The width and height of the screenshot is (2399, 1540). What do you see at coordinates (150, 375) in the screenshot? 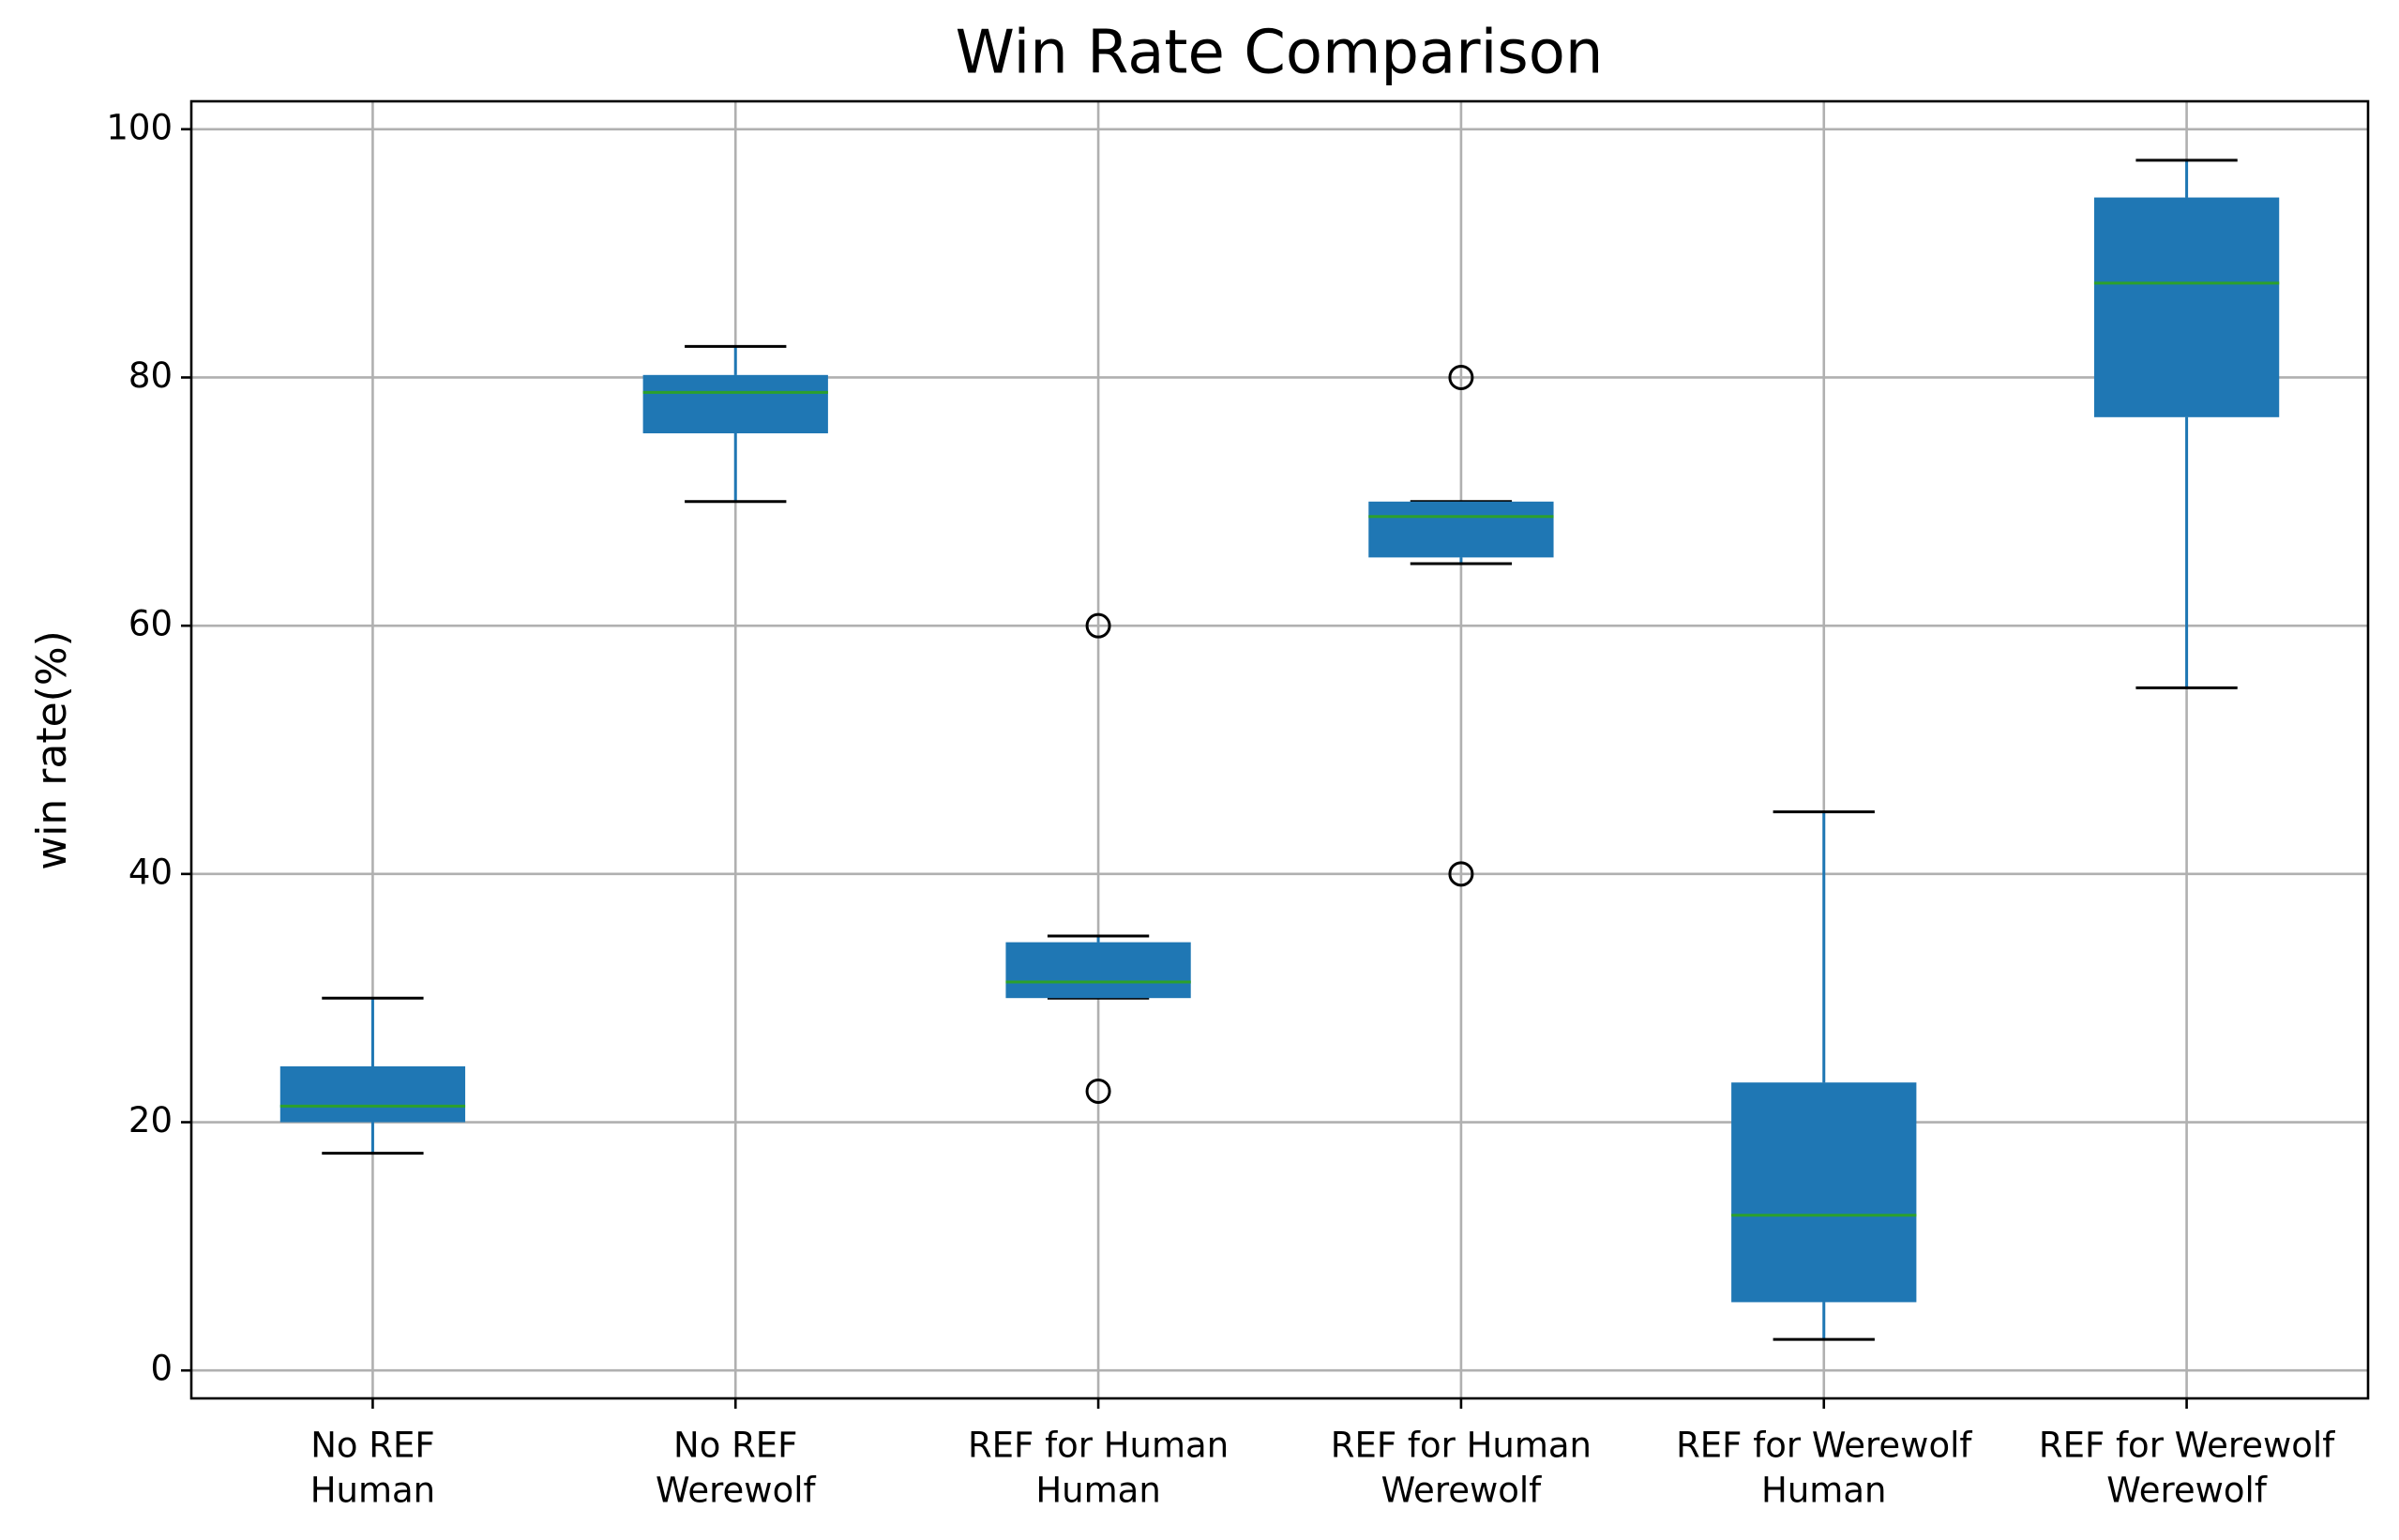
I see `y-tick-label: 80` at bounding box center [150, 375].